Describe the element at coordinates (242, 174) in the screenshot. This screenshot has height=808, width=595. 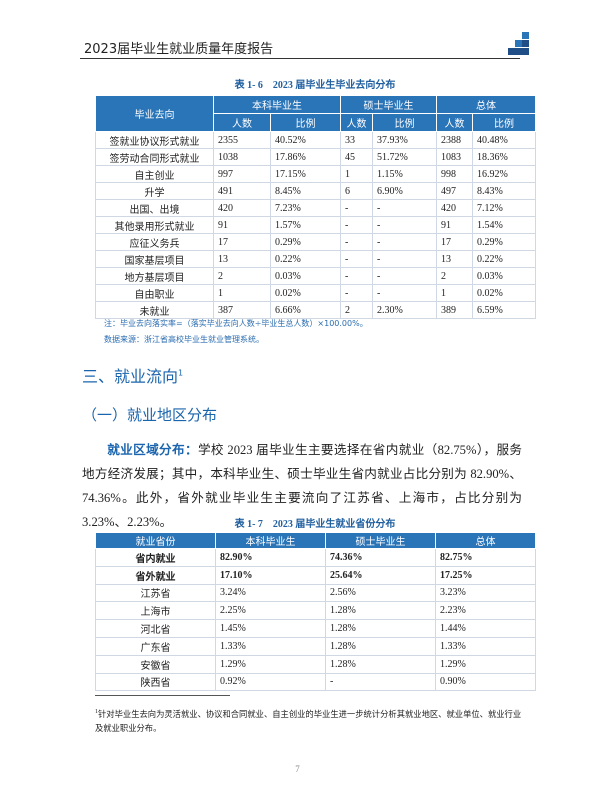
I see `table-cell: 997` at that location.